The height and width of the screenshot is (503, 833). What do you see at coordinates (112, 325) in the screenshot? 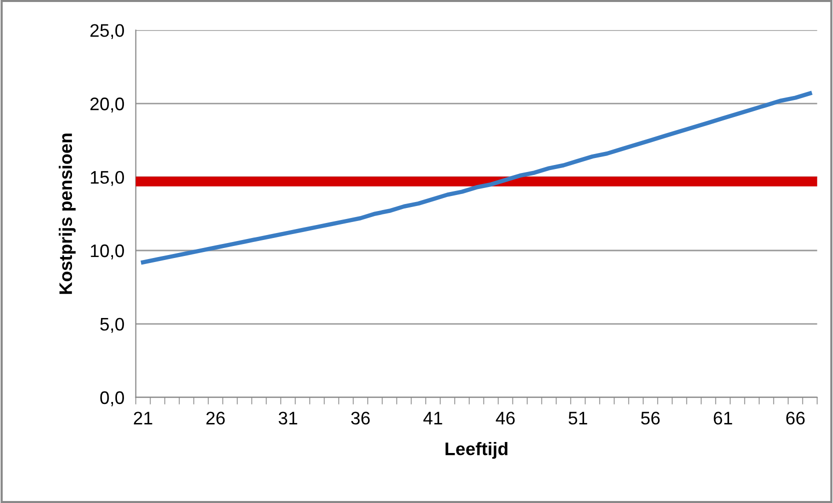
I see `y-tick-label: 5,0` at bounding box center [112, 325].